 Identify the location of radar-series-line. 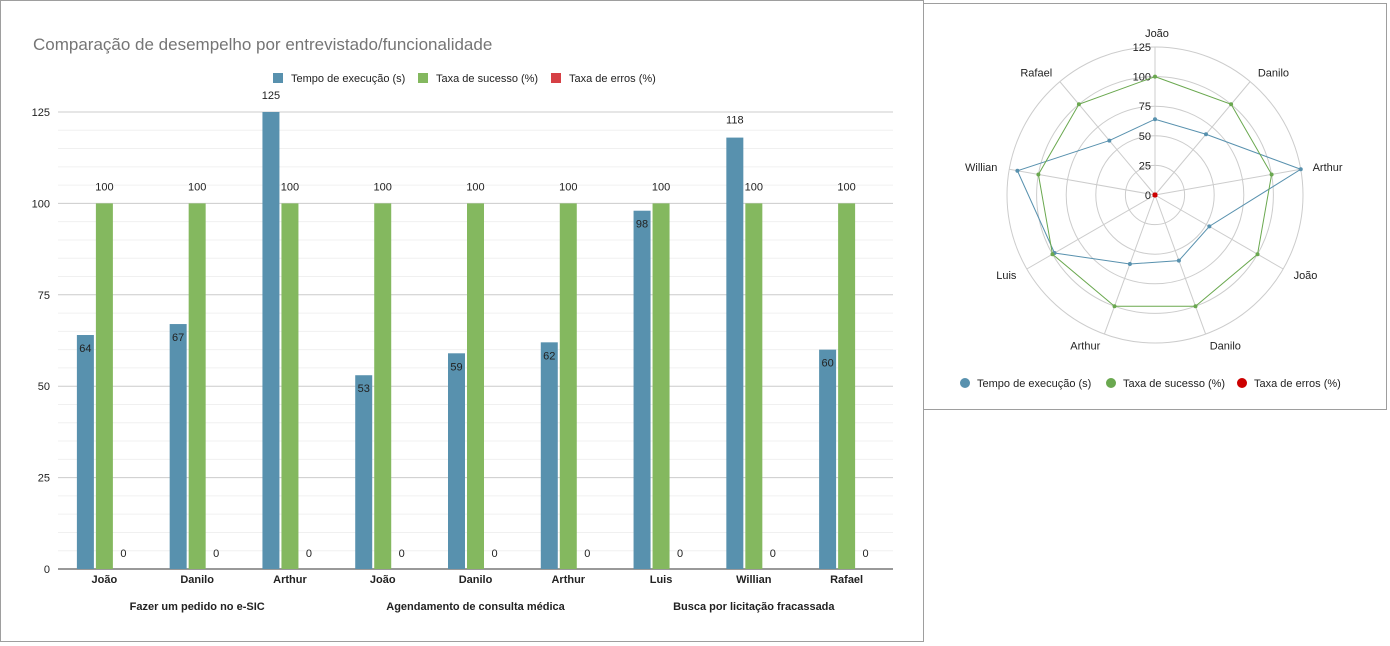
(1155, 191).